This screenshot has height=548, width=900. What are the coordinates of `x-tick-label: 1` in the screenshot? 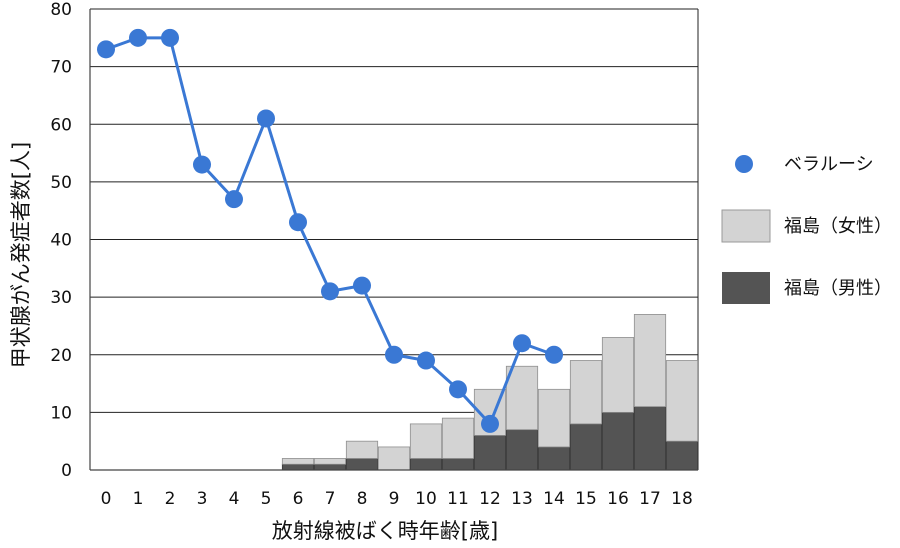 It's located at (138, 499).